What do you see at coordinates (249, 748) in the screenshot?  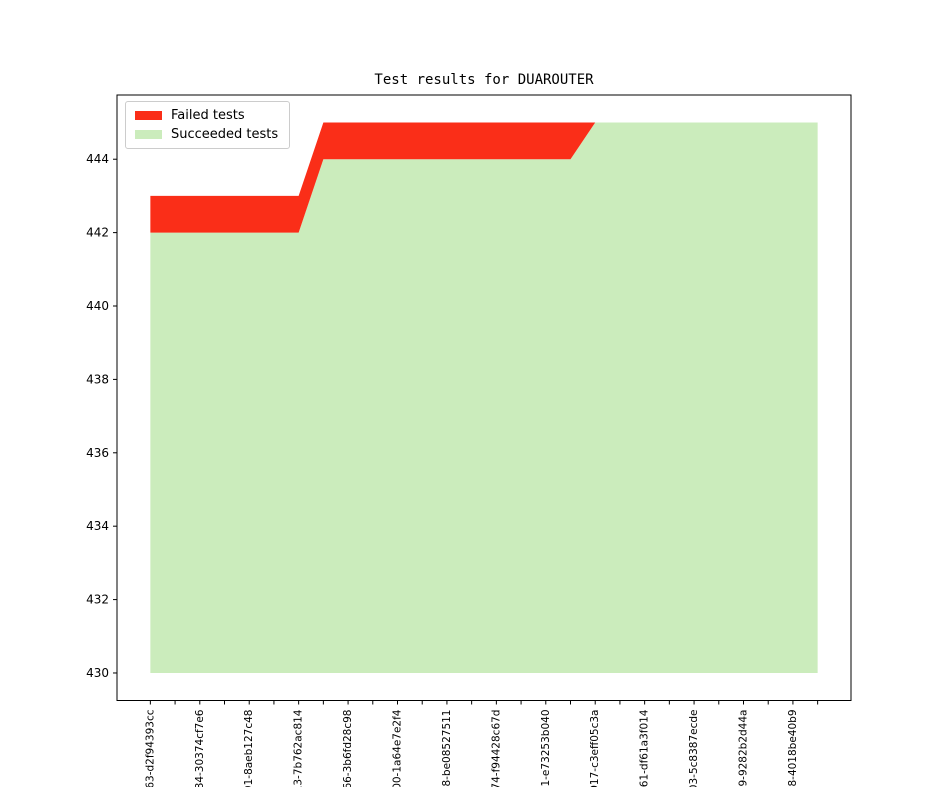 I see `x-tick-label: 91-8aeb127c48` at bounding box center [249, 748].